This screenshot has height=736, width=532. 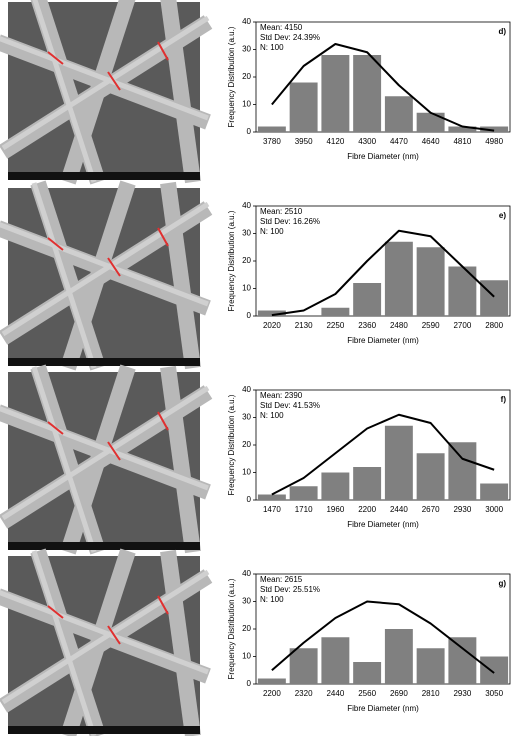 What do you see at coordinates (431, 509) in the screenshot?
I see `x-tick-label: 2670` at bounding box center [431, 509].